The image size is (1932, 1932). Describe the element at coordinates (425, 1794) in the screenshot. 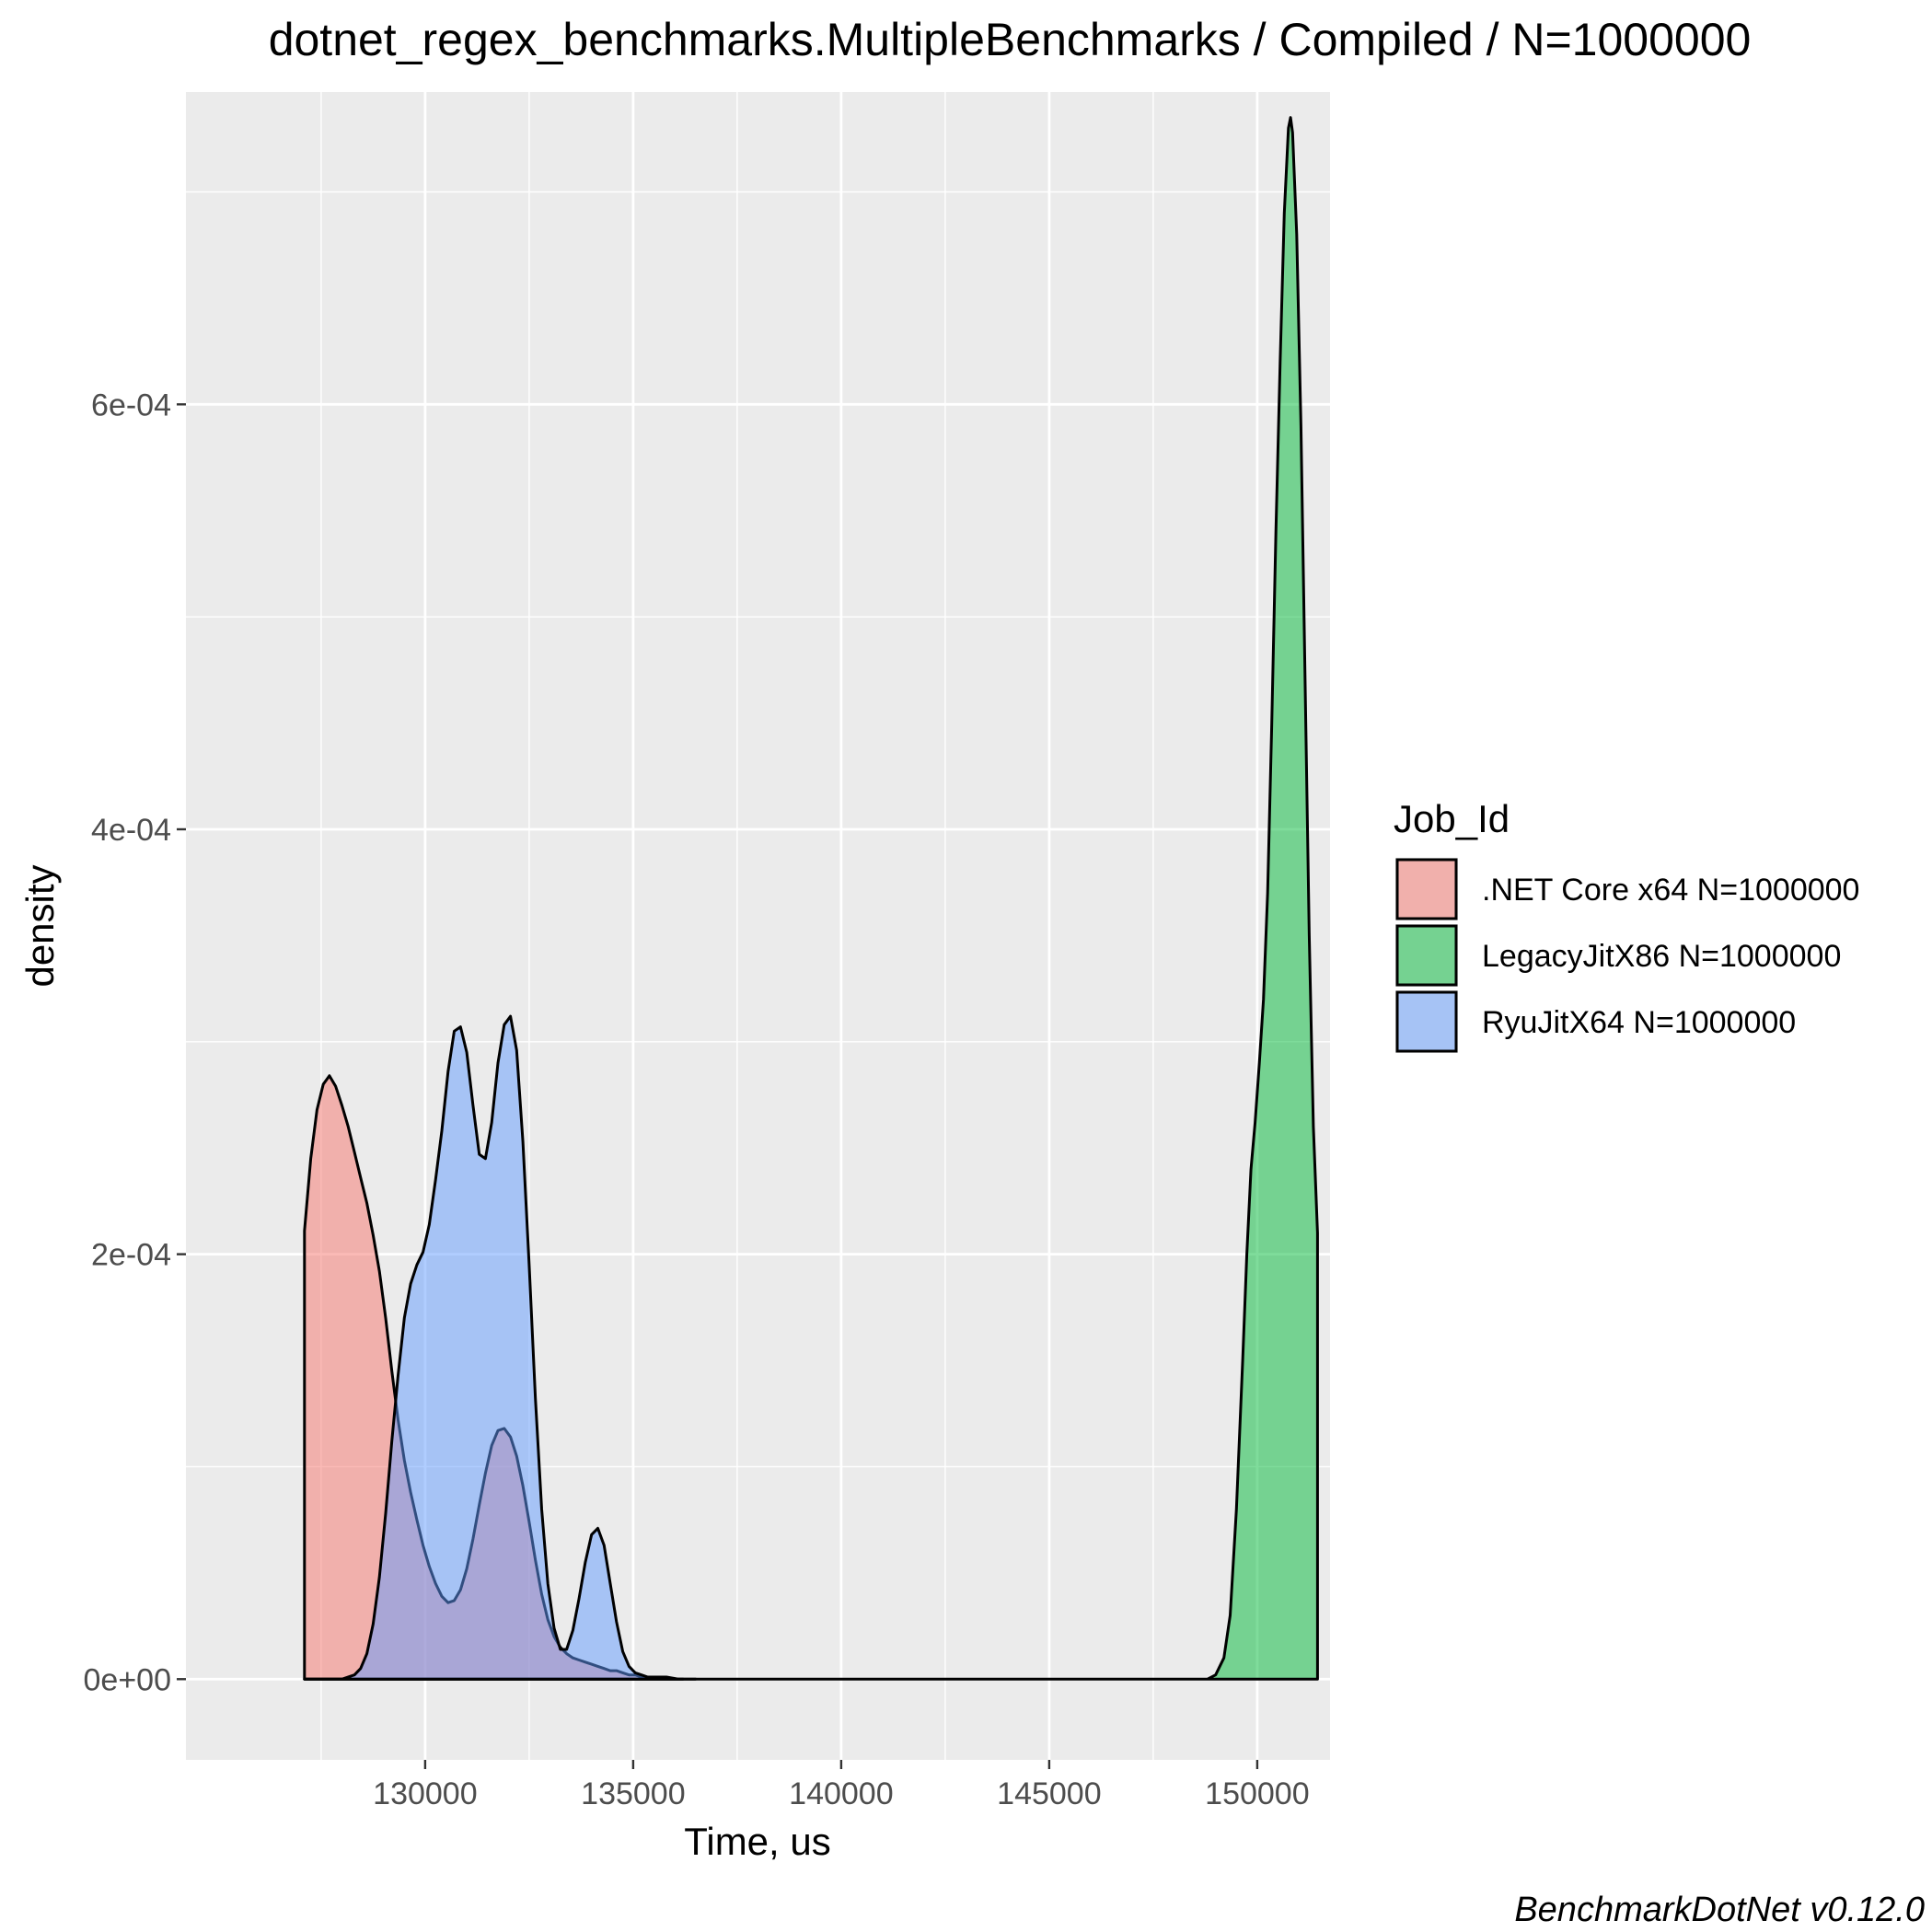

I see `x-tick-label: 130000` at that location.